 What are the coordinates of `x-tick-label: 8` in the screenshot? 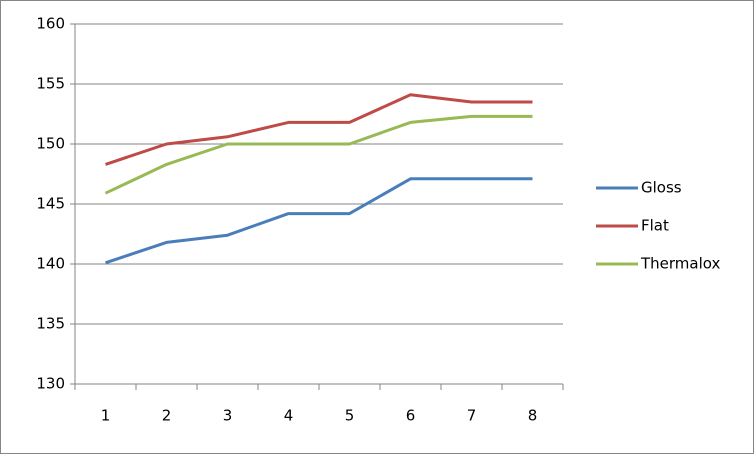 It's located at (533, 416).